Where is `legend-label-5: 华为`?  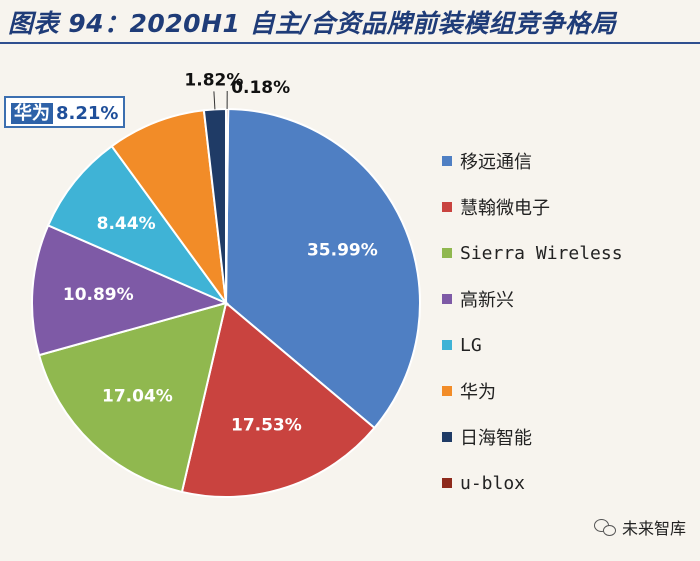 legend-label-5: 华为 is located at coordinates (478, 392).